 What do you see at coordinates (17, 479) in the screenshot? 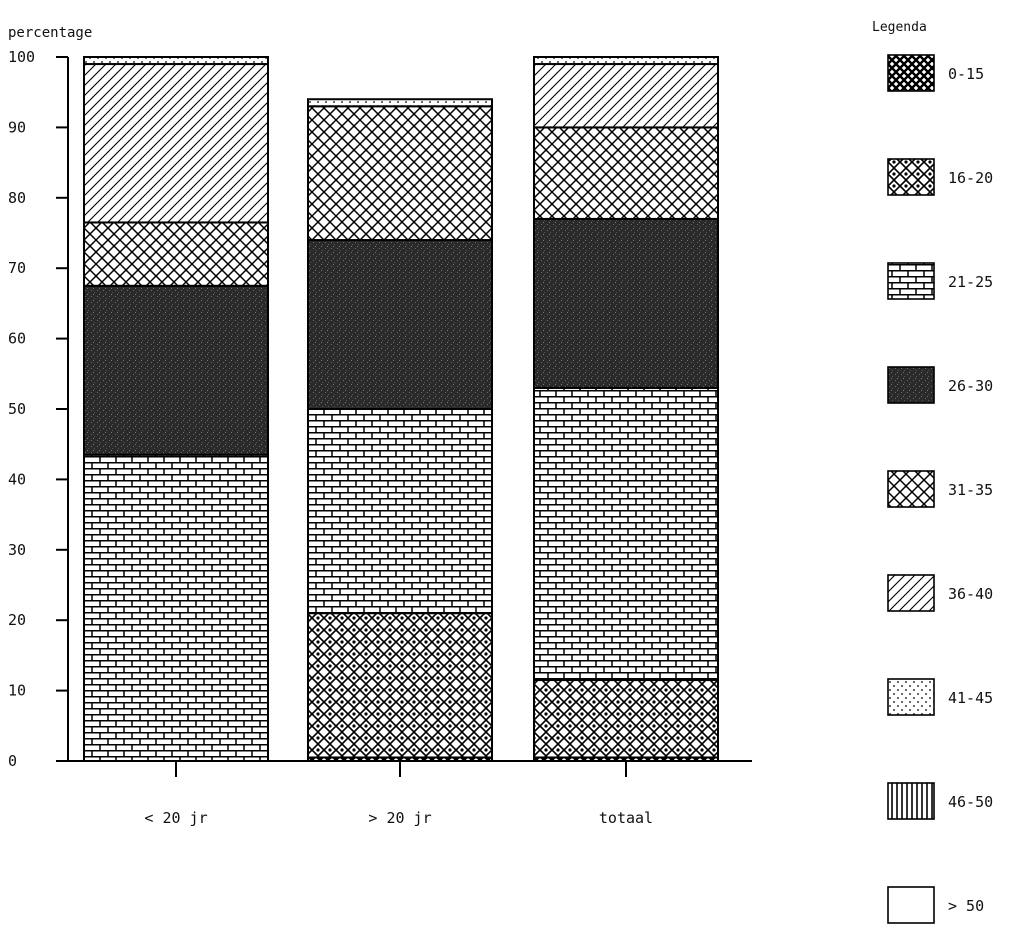
I see `y-tick-label: 40` at bounding box center [17, 479].